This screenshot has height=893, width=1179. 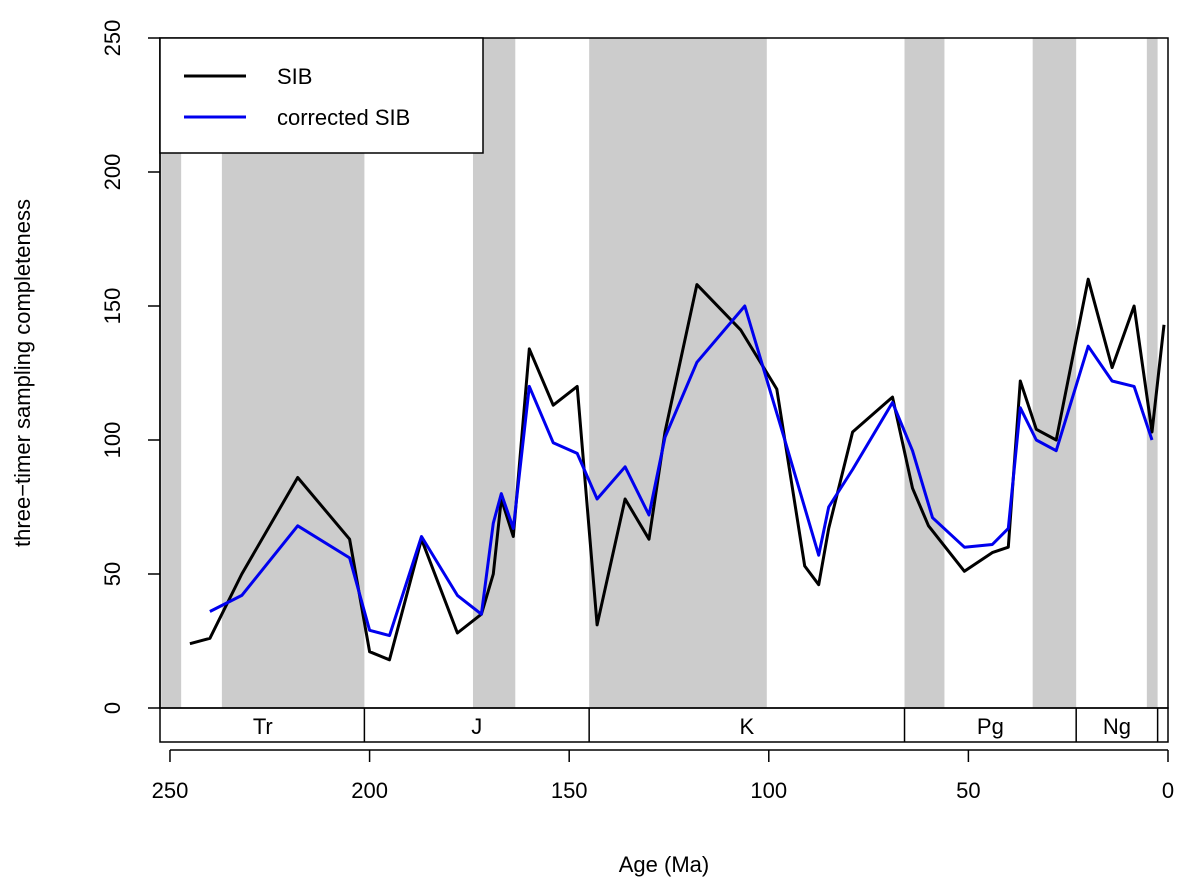 I want to click on y-axis-label: three−timer sampling completeness, so click(x=22, y=373).